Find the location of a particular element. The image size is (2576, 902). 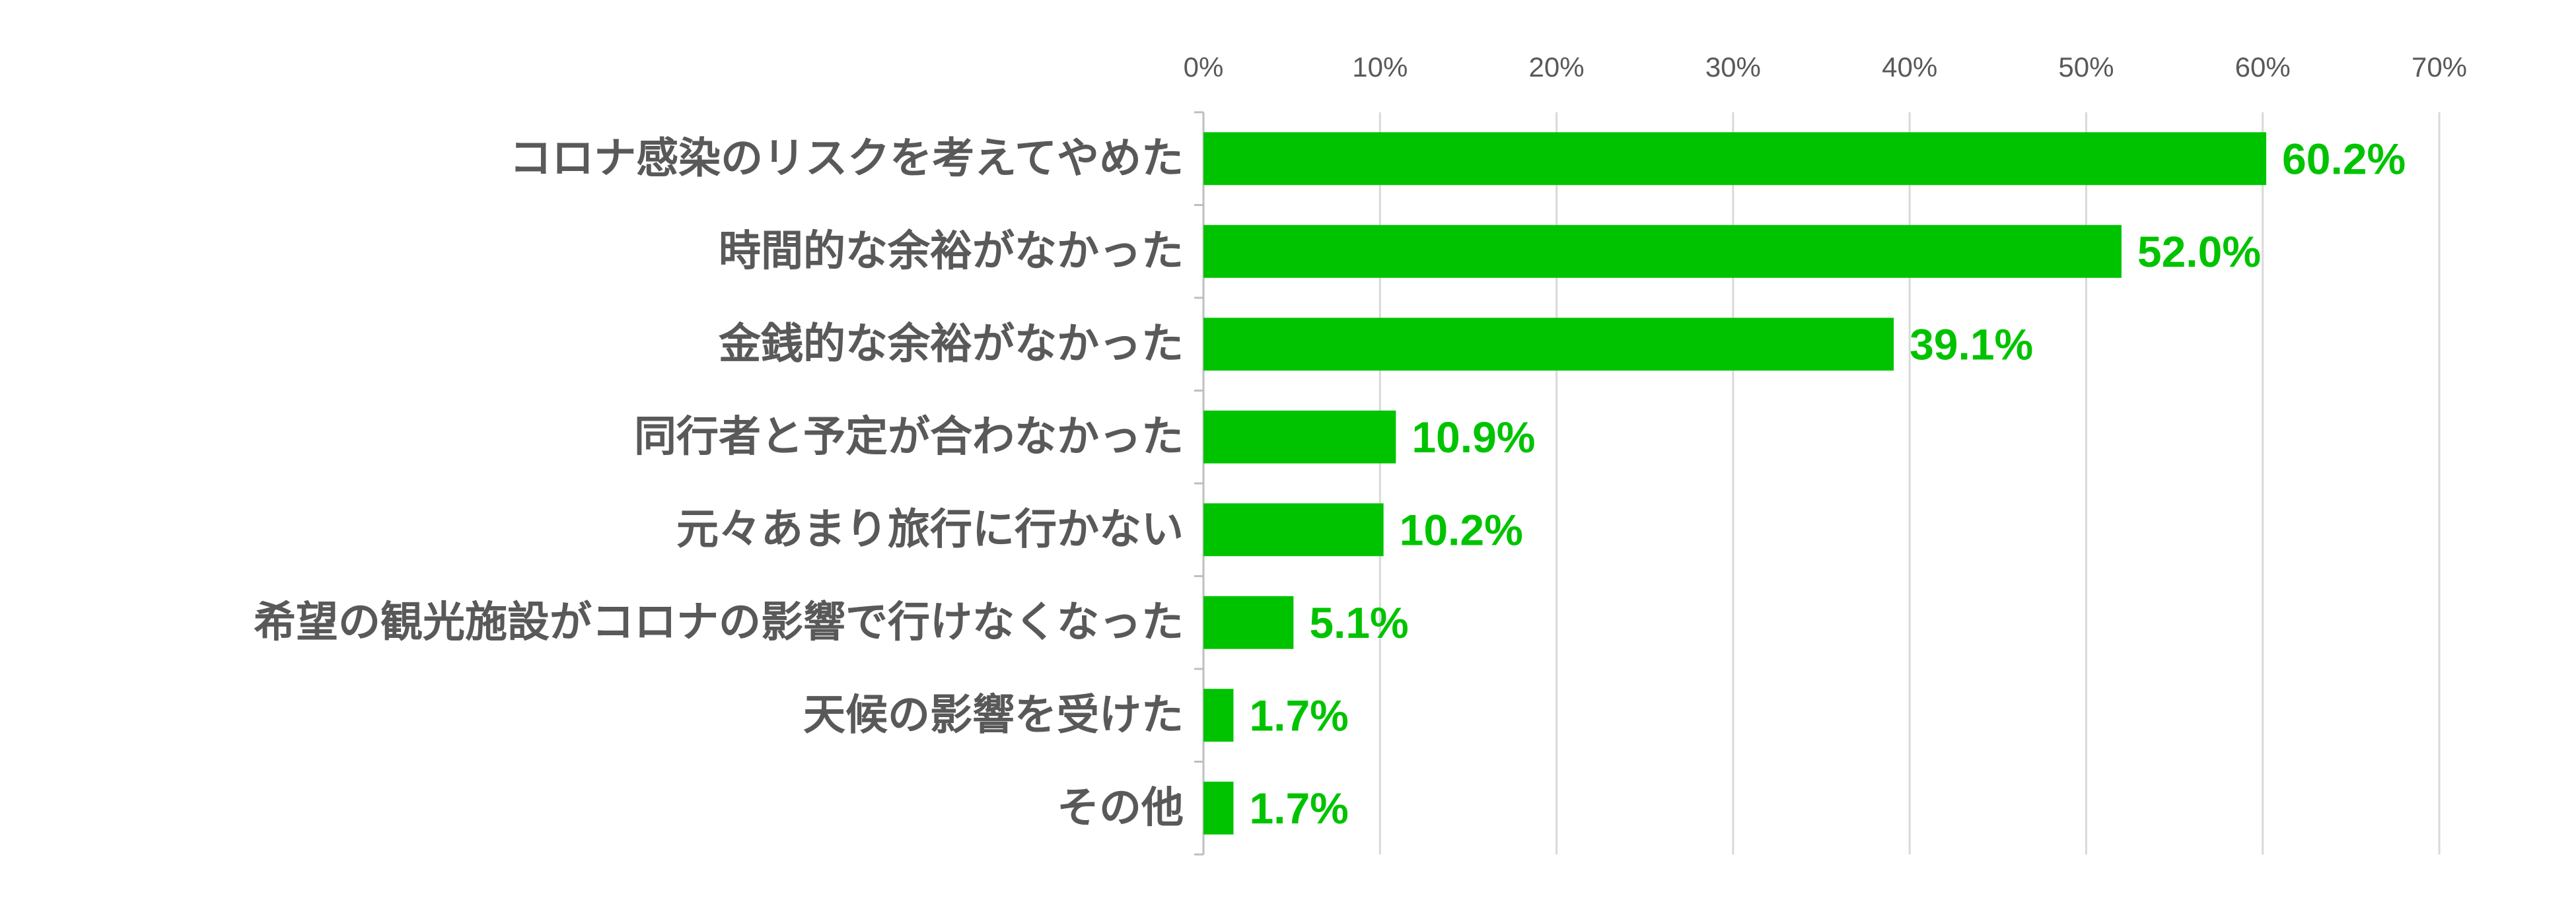

data-label: 60.2% is located at coordinates (2344, 158).